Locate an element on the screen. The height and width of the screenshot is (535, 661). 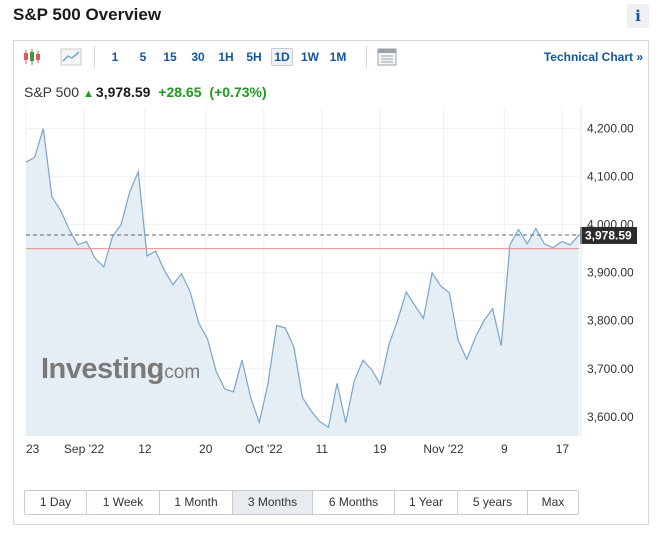
interval-30: 30 is located at coordinates (198, 57).